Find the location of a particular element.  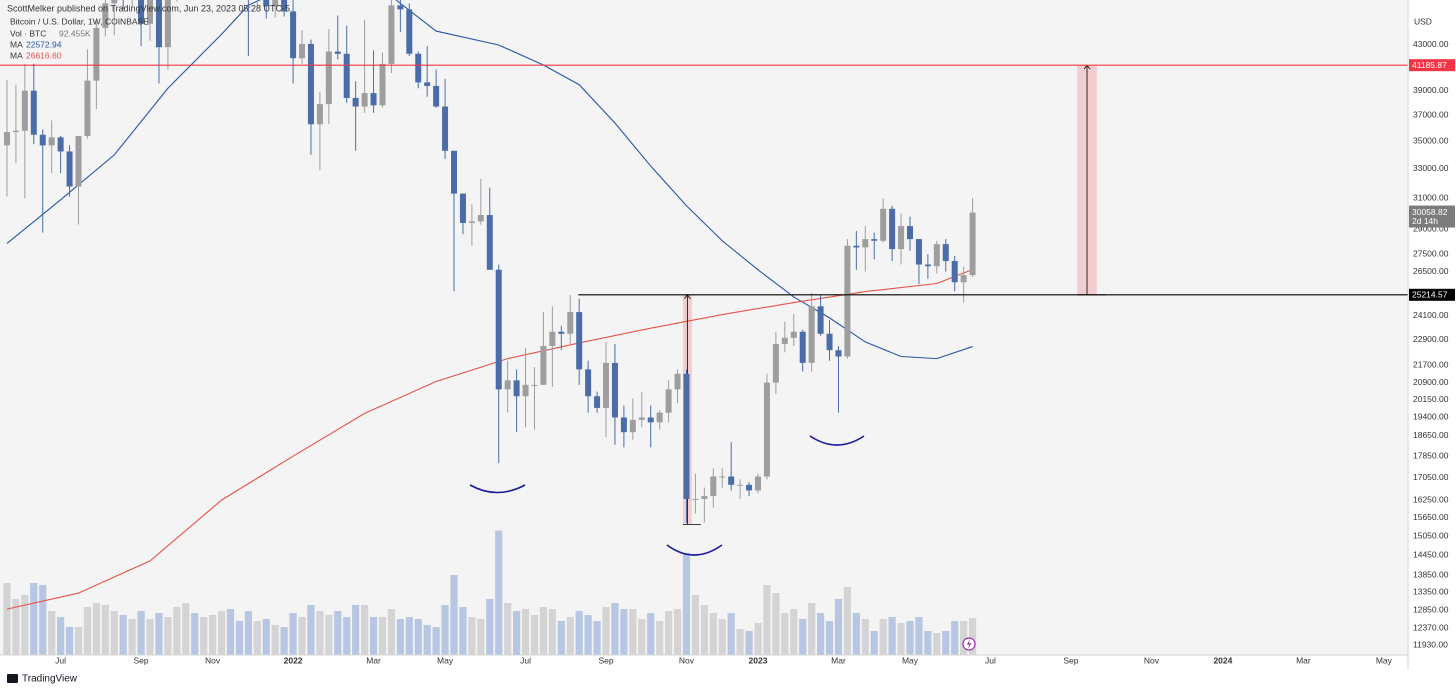

last-price-label: 30058.82 is located at coordinates (1430, 212).